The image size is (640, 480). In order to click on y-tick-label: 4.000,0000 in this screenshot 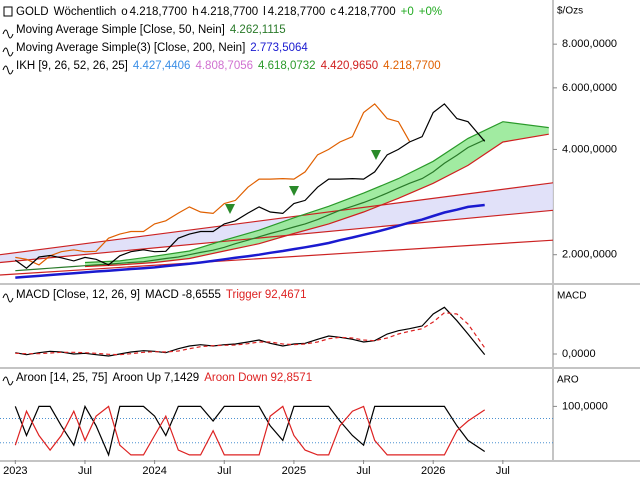, I will do `click(589, 149)`.